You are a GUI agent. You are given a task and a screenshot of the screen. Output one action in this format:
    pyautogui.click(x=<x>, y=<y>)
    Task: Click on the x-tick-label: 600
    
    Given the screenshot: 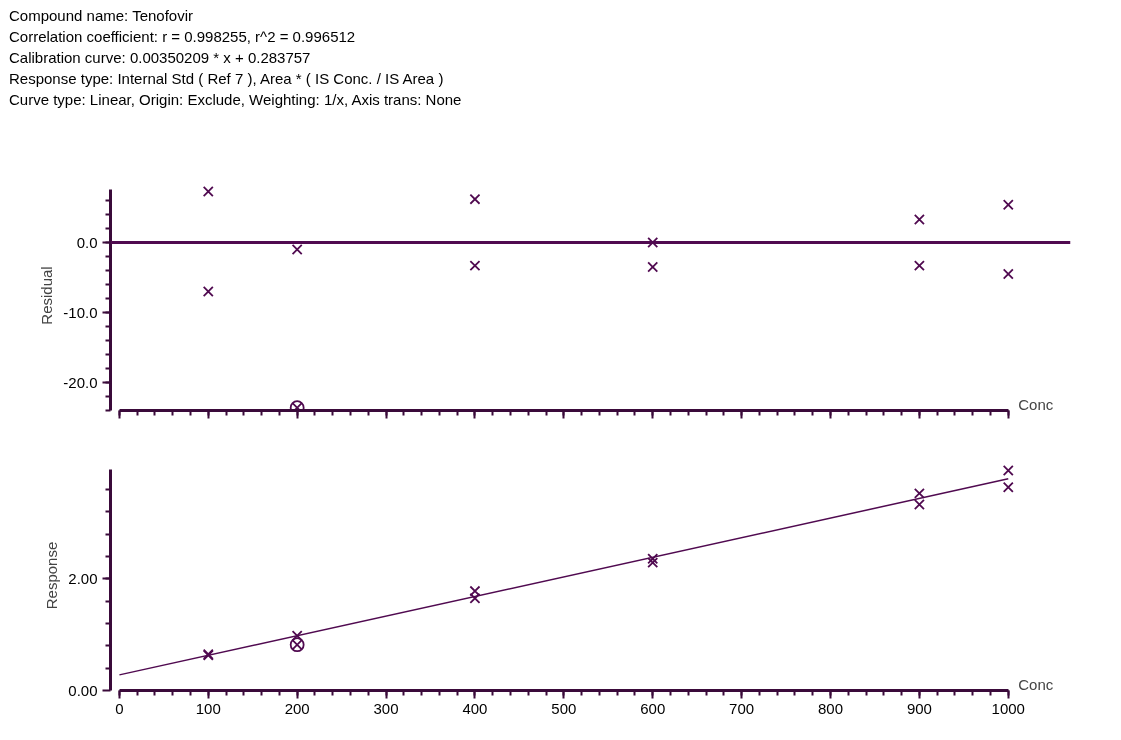 What is the action you would take?
    pyautogui.click(x=653, y=708)
    